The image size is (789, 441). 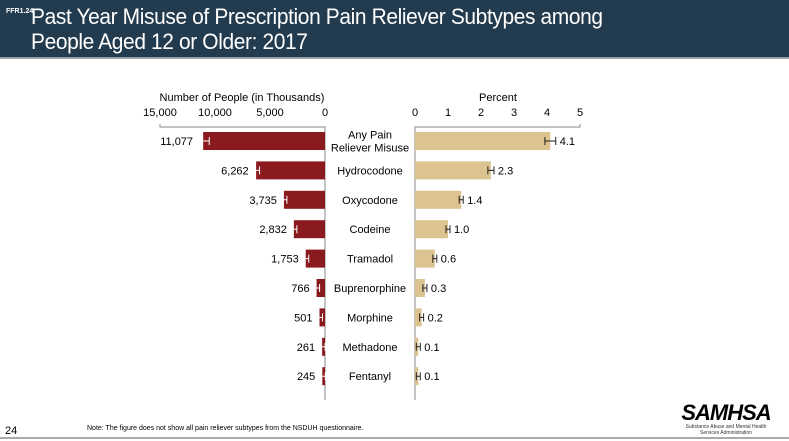 What do you see at coordinates (160, 113) in the screenshot?
I see `left-tick-label: 15,000` at bounding box center [160, 113].